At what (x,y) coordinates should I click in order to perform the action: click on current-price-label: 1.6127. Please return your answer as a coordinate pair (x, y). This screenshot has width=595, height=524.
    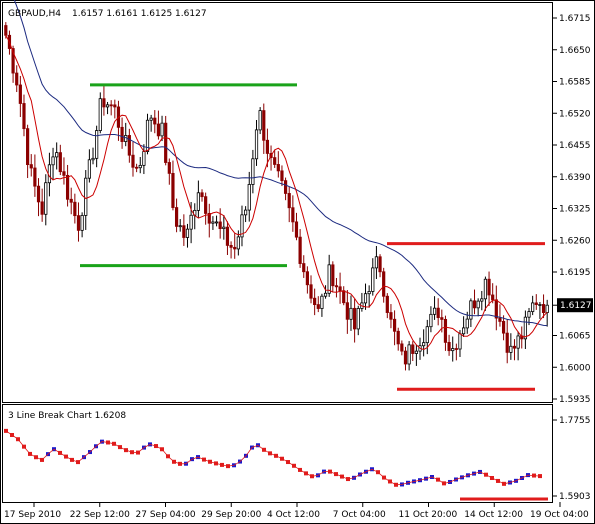
    Looking at the image, I should click on (576, 306).